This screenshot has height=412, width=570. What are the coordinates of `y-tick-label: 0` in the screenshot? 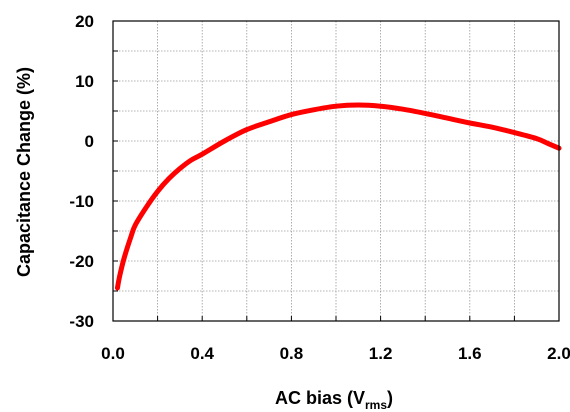 It's located at (89, 141).